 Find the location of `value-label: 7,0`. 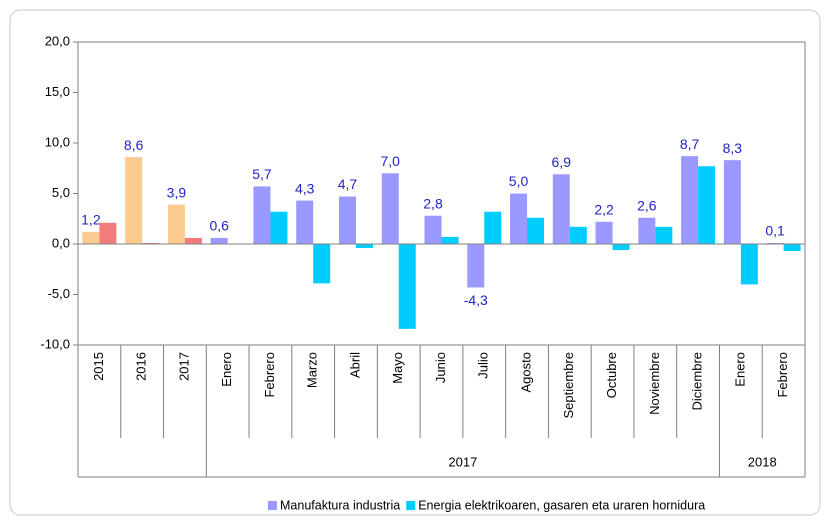

value-label: 7,0 is located at coordinates (391, 161).